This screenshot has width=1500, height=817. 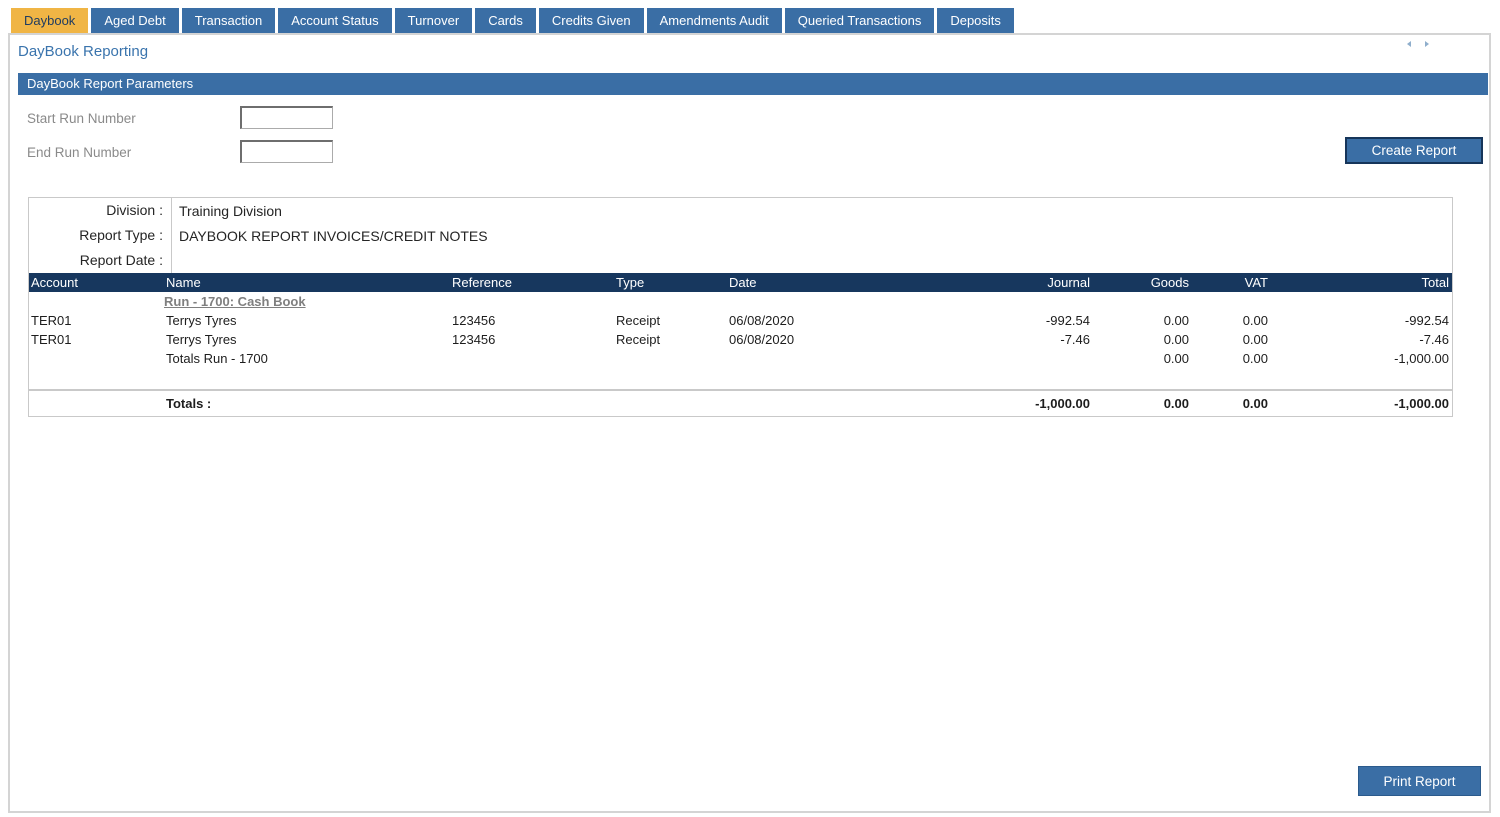 What do you see at coordinates (83, 51) in the screenshot?
I see `page-title: DayBook Reporting` at bounding box center [83, 51].